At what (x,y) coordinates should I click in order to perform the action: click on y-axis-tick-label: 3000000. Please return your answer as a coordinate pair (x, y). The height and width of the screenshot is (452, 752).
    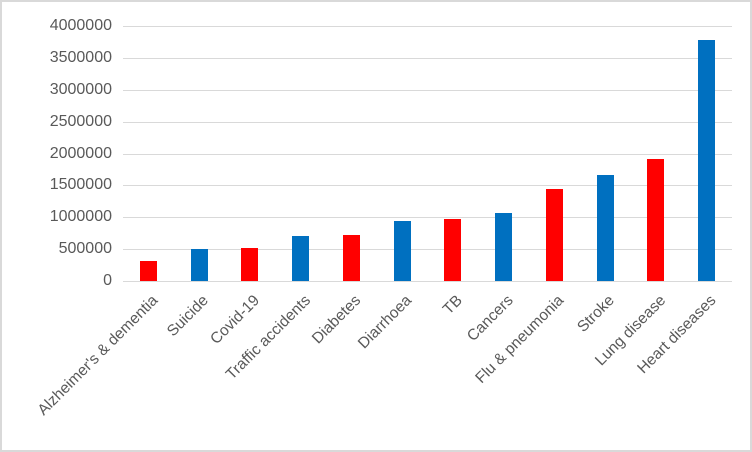
    Looking at the image, I should click on (80, 89).